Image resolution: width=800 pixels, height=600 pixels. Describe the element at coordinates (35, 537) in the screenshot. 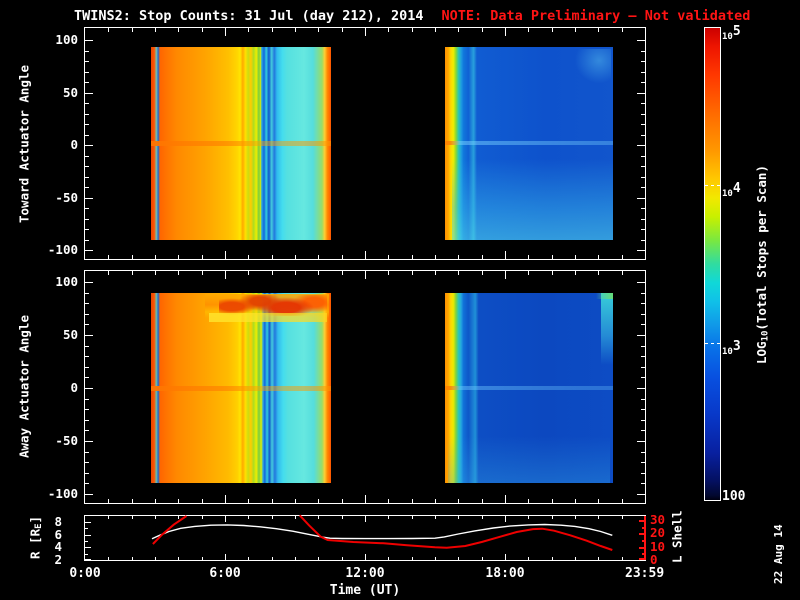

I see `r-axis-title: R [RE]` at that location.